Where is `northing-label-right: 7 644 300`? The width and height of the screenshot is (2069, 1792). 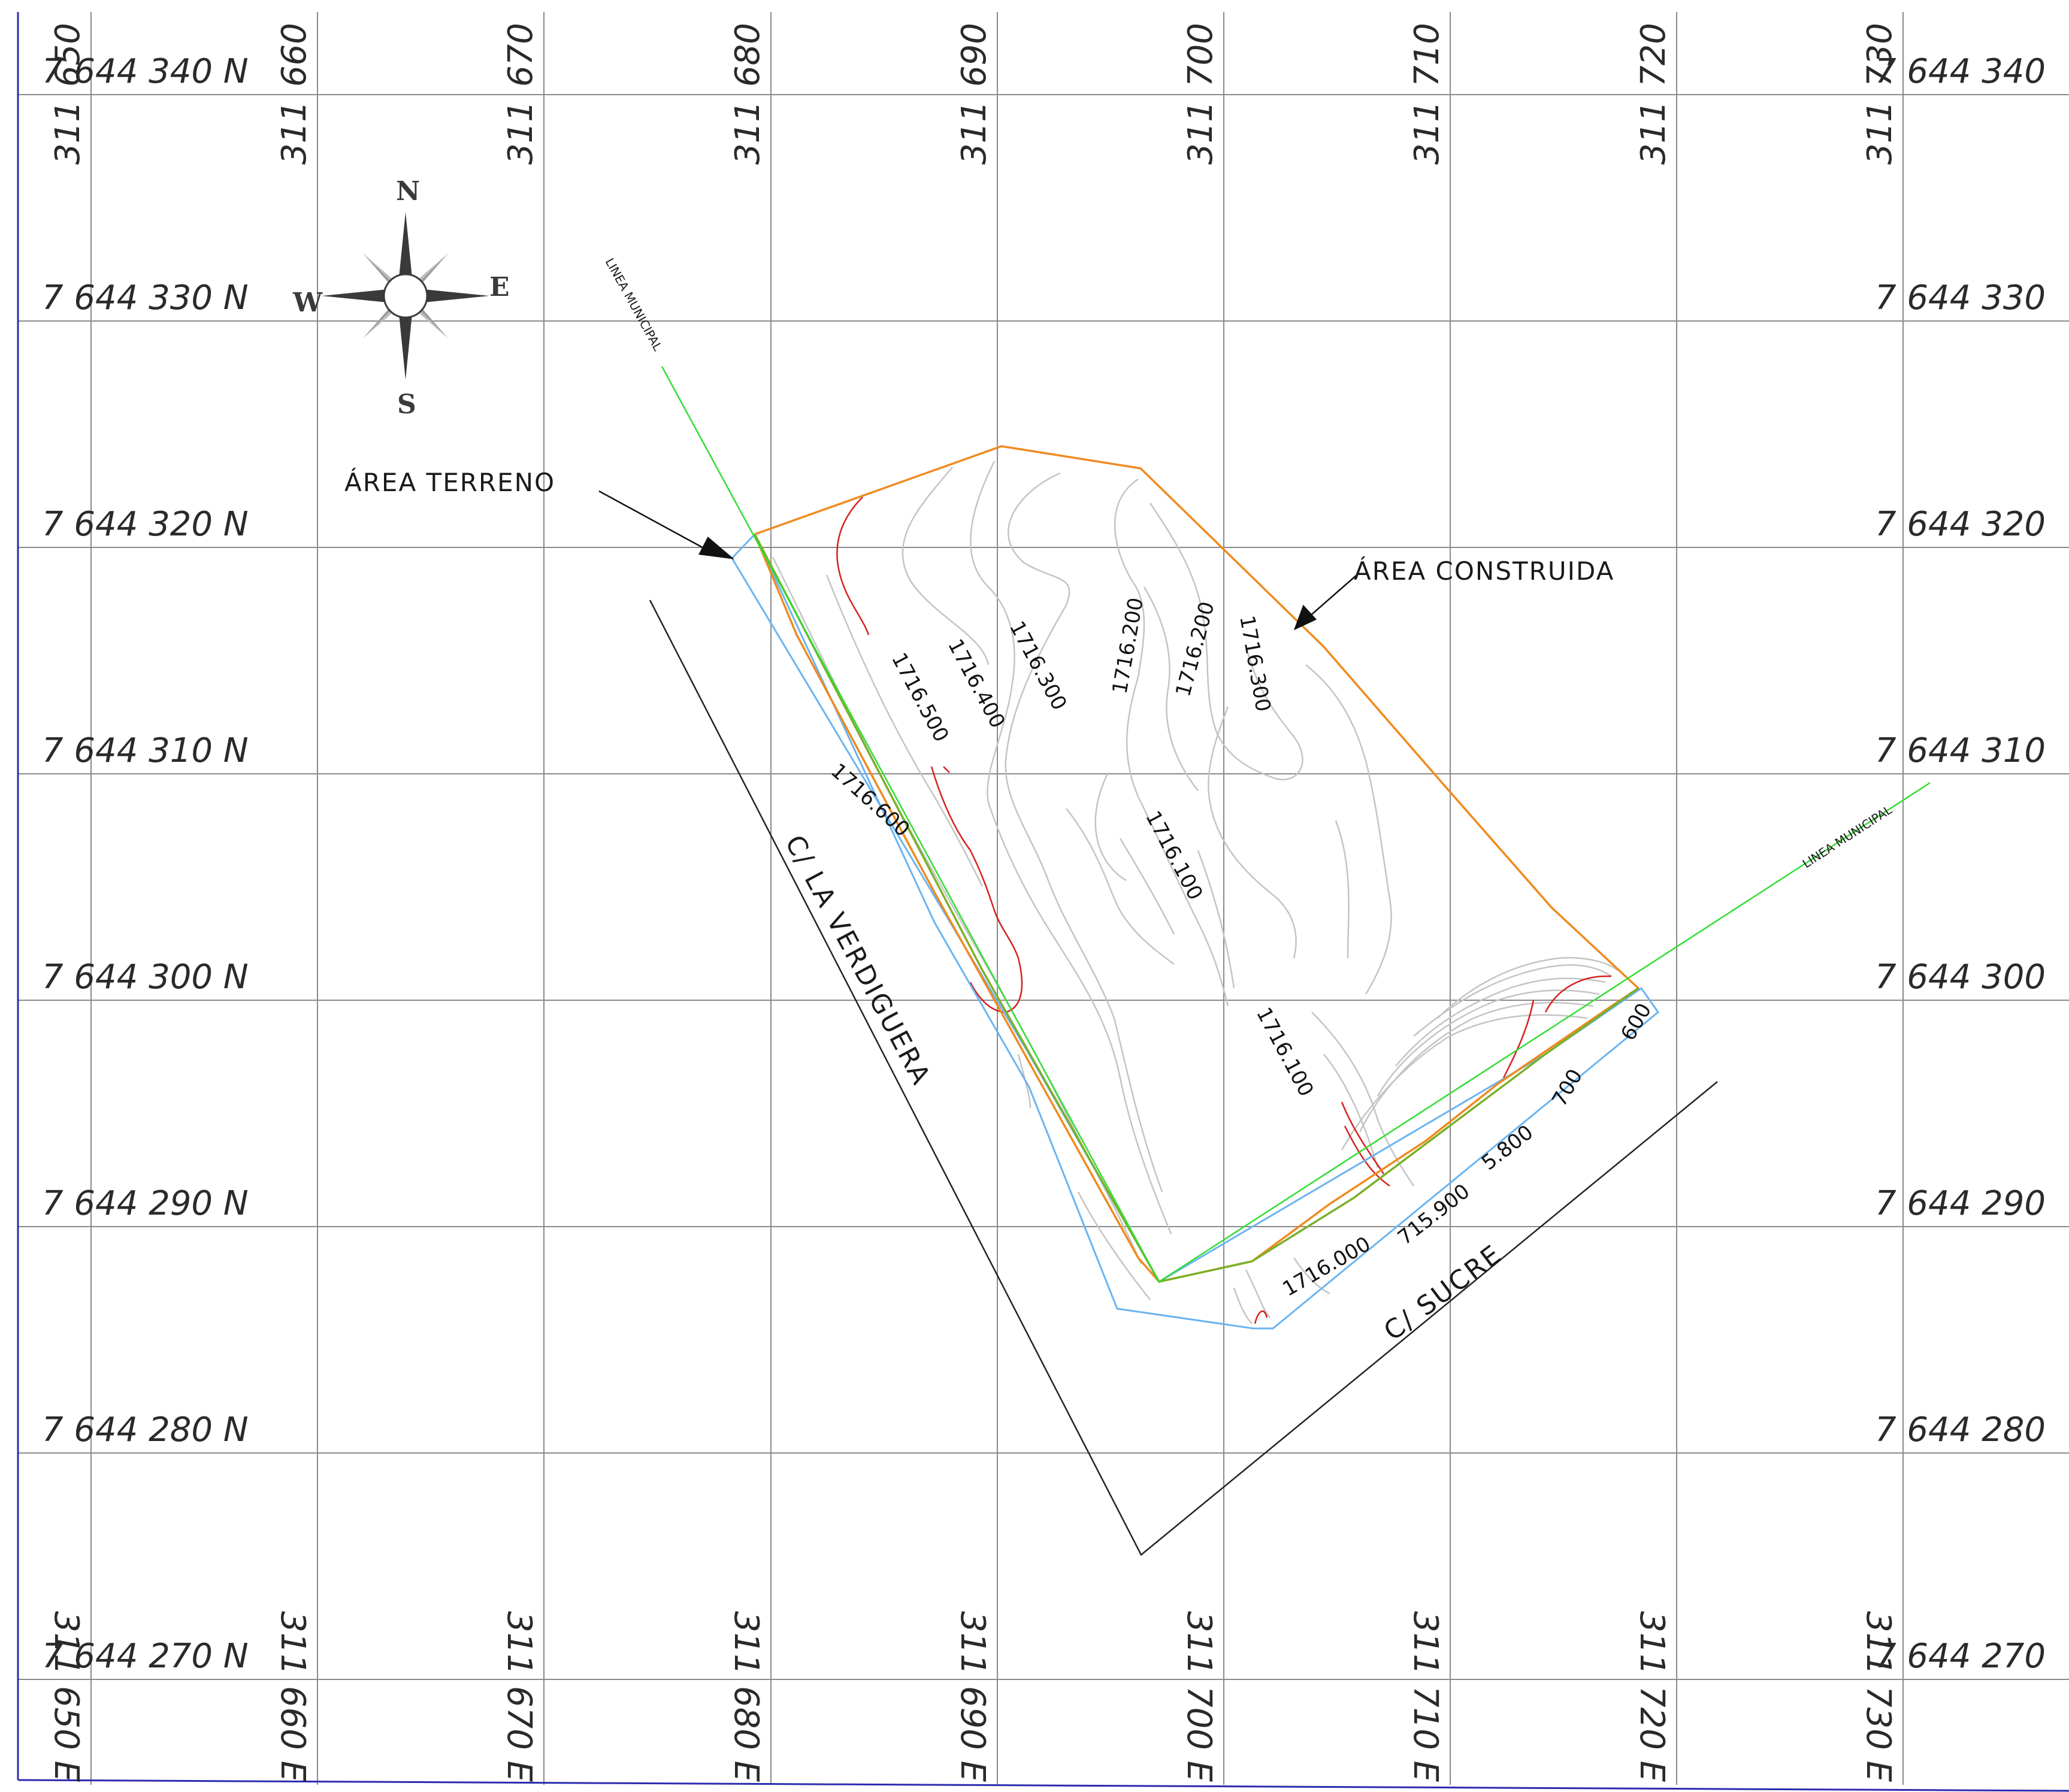 northing-label-right: 7 644 300 is located at coordinates (1960, 977).